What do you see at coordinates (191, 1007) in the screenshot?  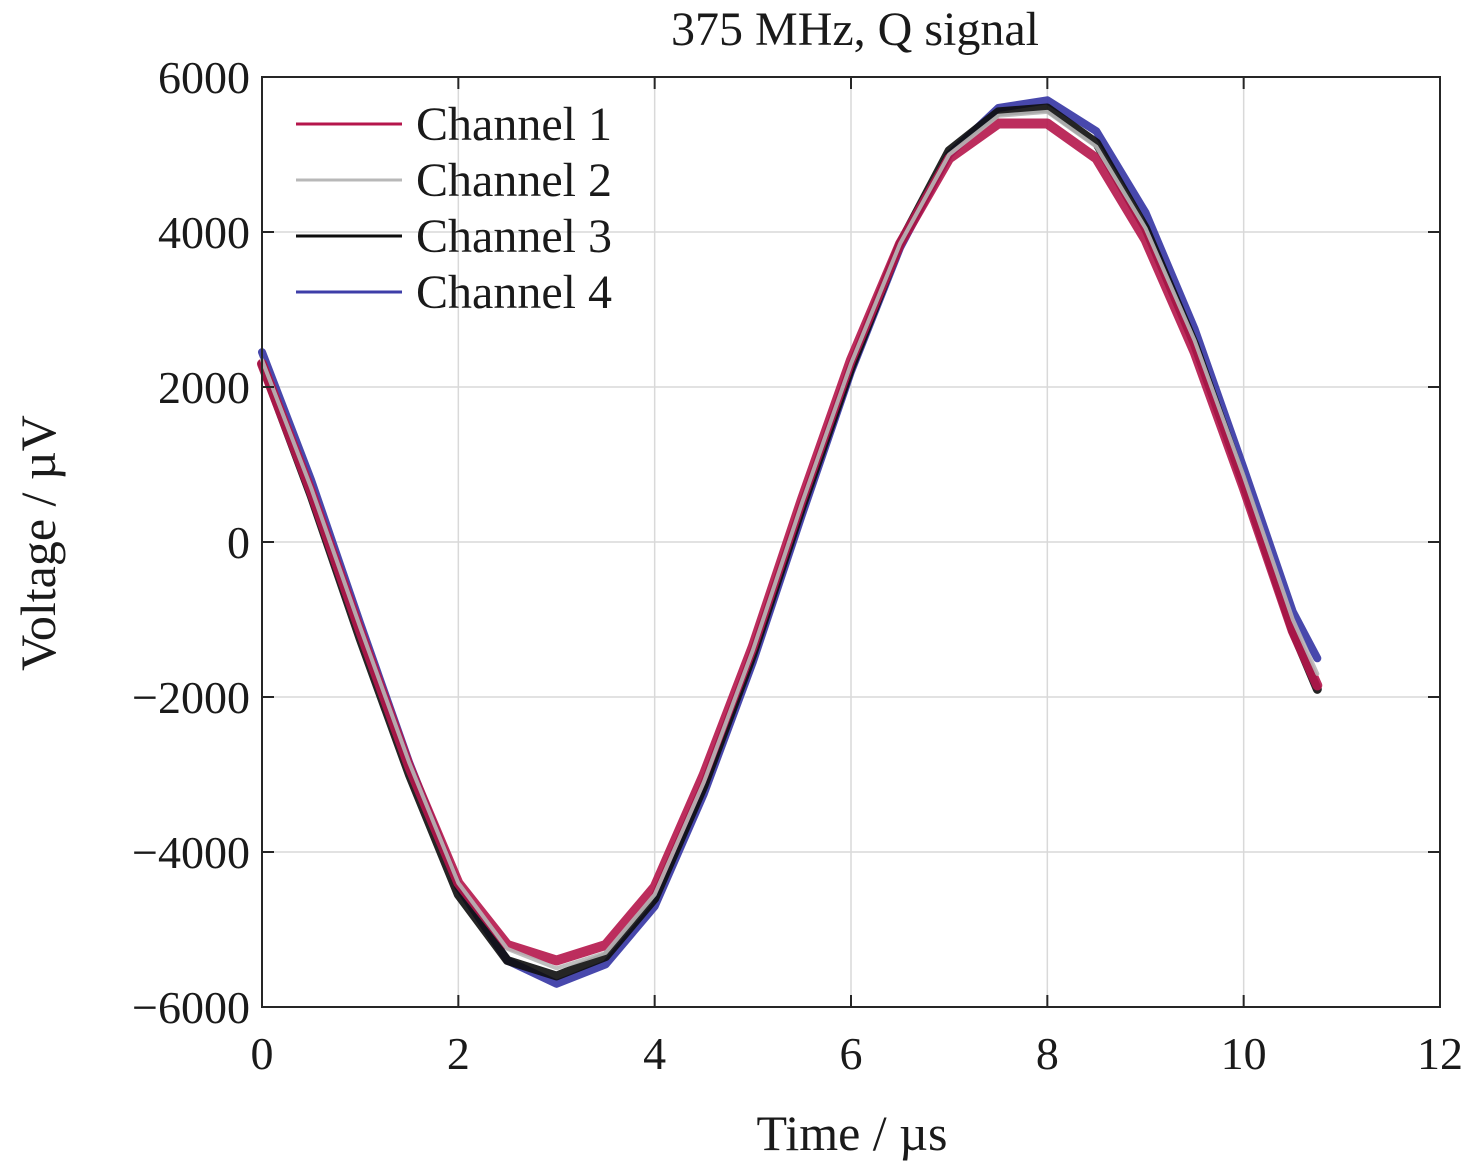 I see `y-tick-label: −6000` at bounding box center [191, 1007].